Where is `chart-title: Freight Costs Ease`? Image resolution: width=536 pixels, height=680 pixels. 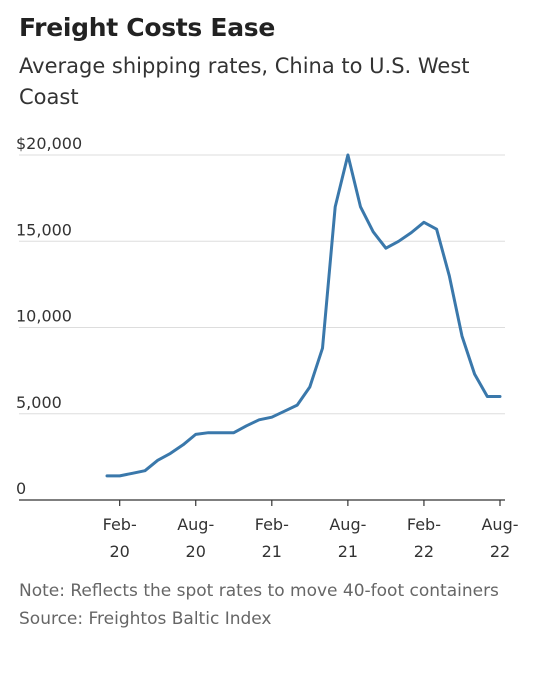
chart-title: Freight Costs Ease is located at coordinates (147, 27).